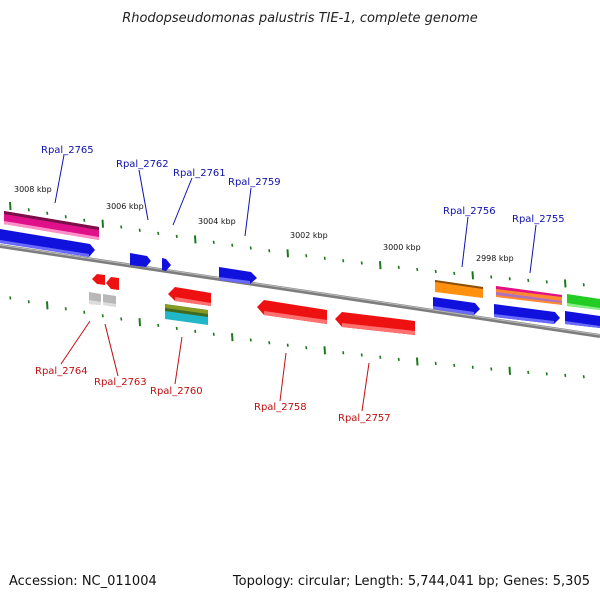  Describe the element at coordinates (125, 206) in the screenshot. I see `scale-label-3006: 3006 kbp` at that location.